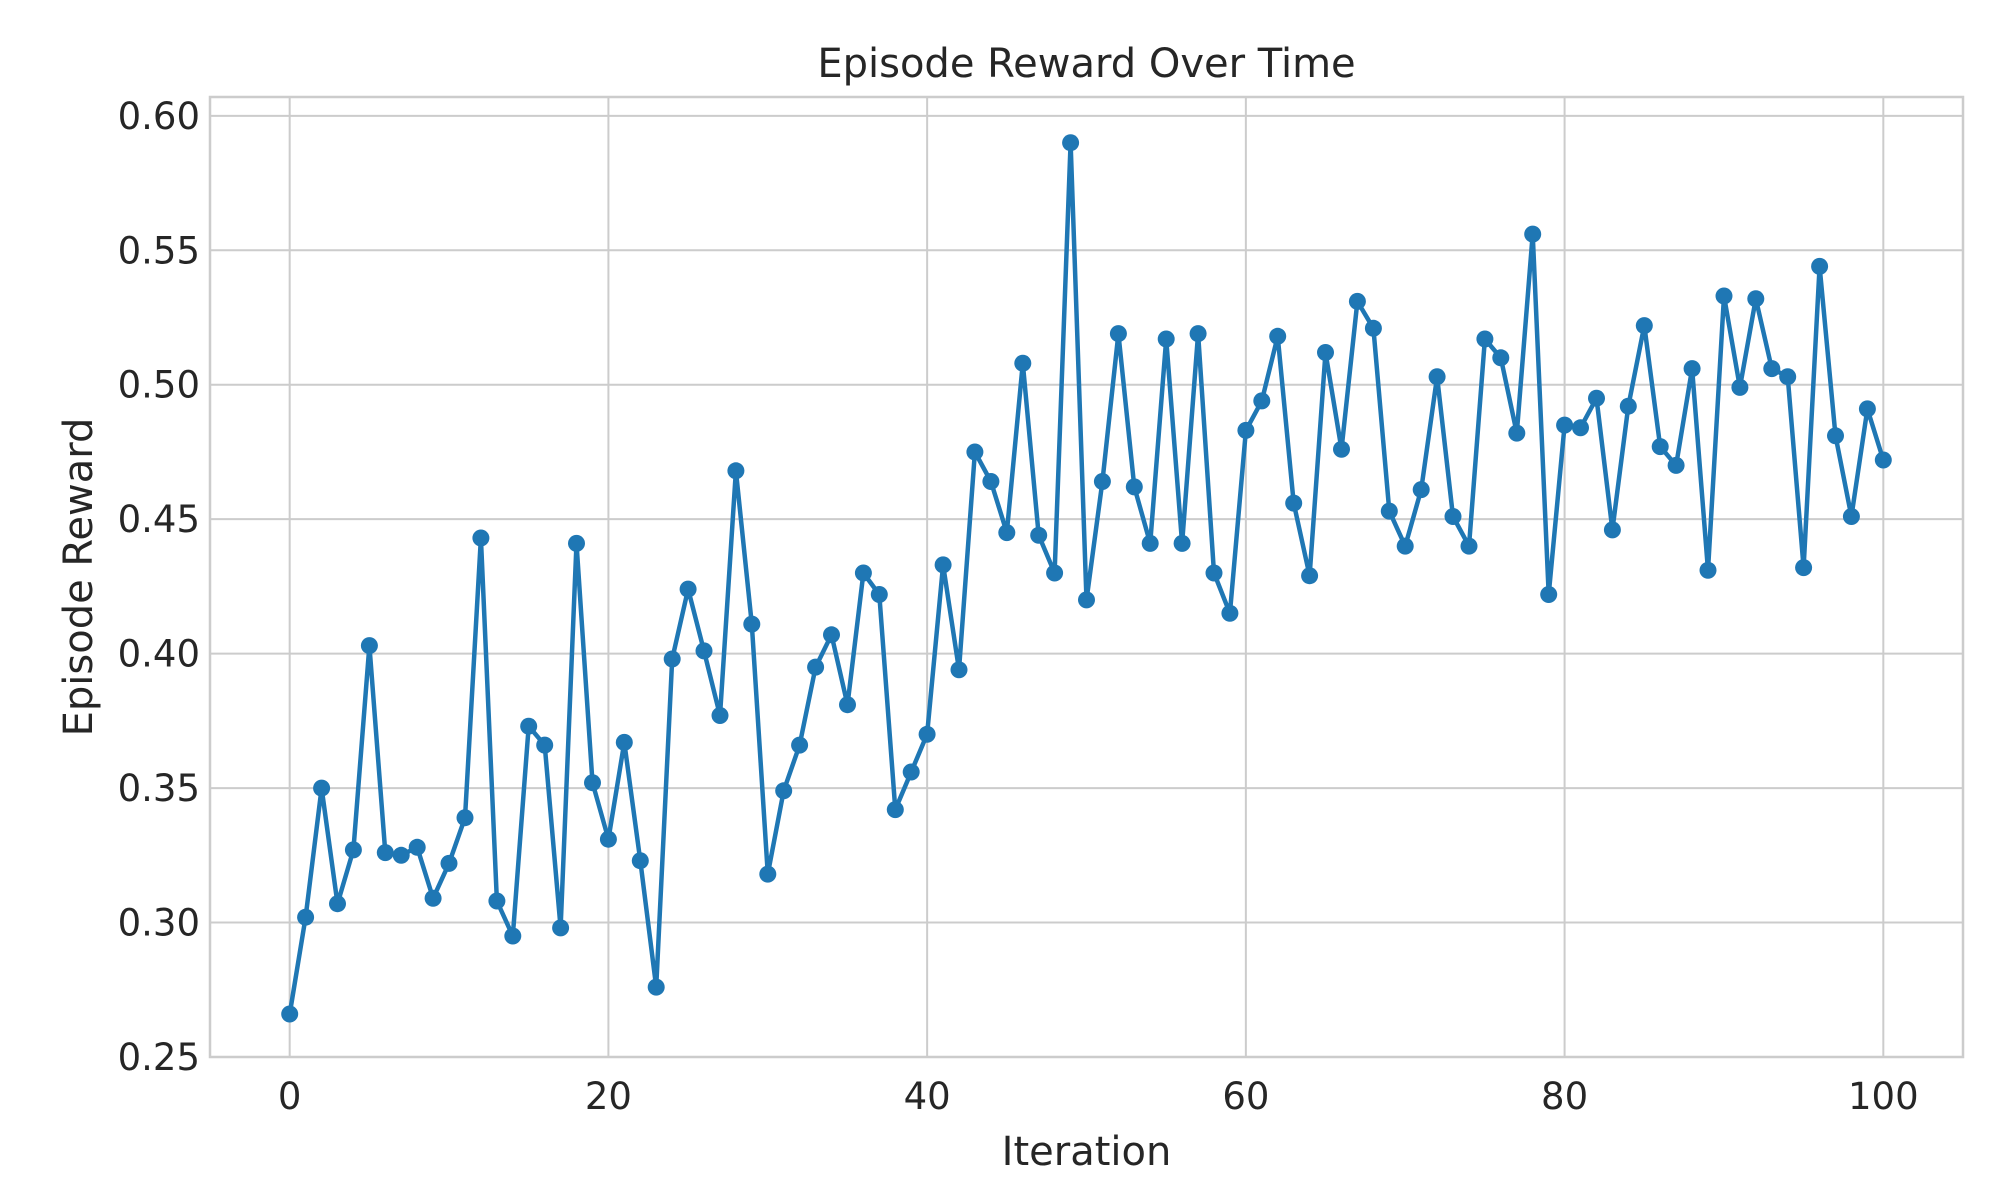 Image resolution: width=2000 pixels, height=1200 pixels. I want to click on y-axis-title: Episode Reward, so click(79, 577).